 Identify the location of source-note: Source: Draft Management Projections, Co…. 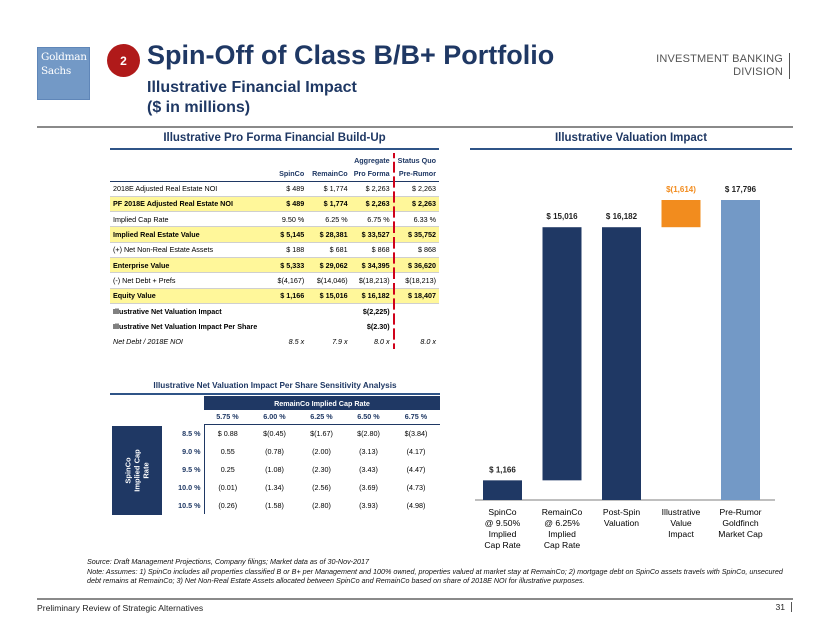
(228, 561).